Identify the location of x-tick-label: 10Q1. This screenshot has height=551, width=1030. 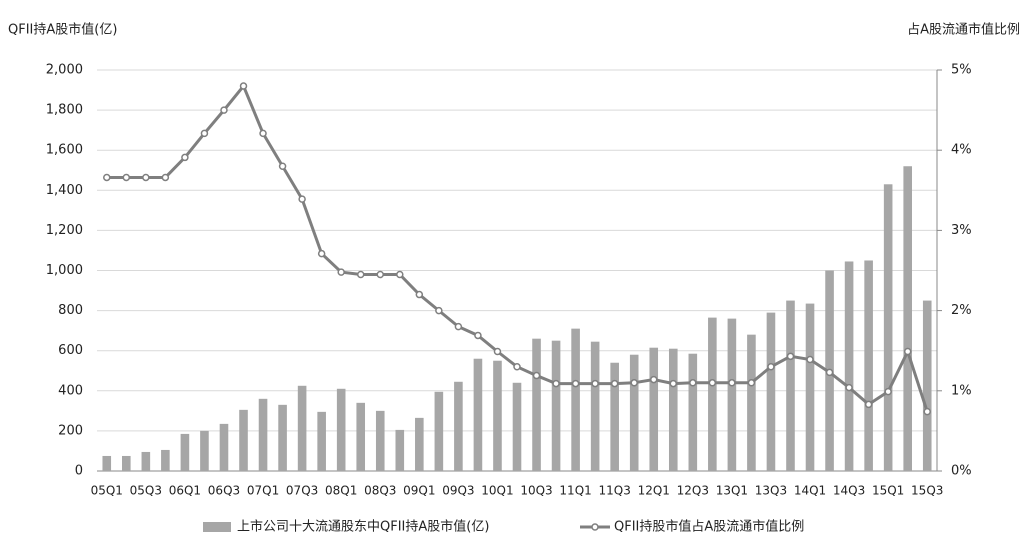
(497, 491).